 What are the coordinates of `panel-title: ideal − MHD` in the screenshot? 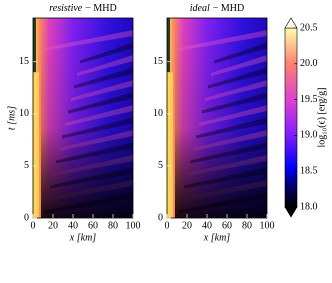 It's located at (217, 8).